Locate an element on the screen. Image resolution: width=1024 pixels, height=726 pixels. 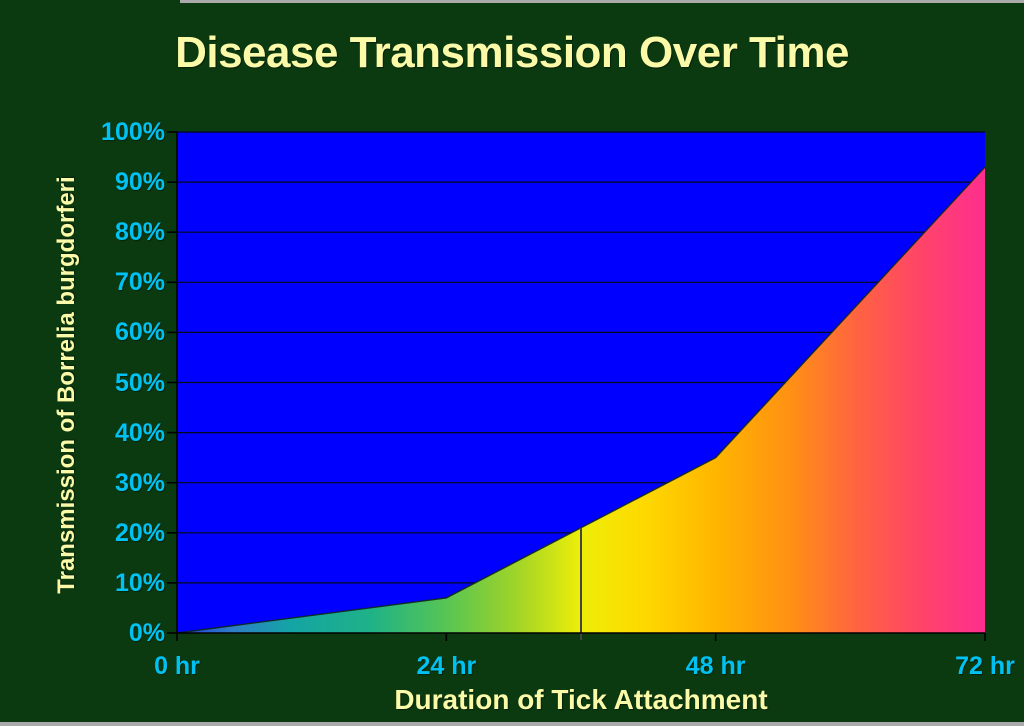
y-tick-label: 70% is located at coordinates (139, 282).